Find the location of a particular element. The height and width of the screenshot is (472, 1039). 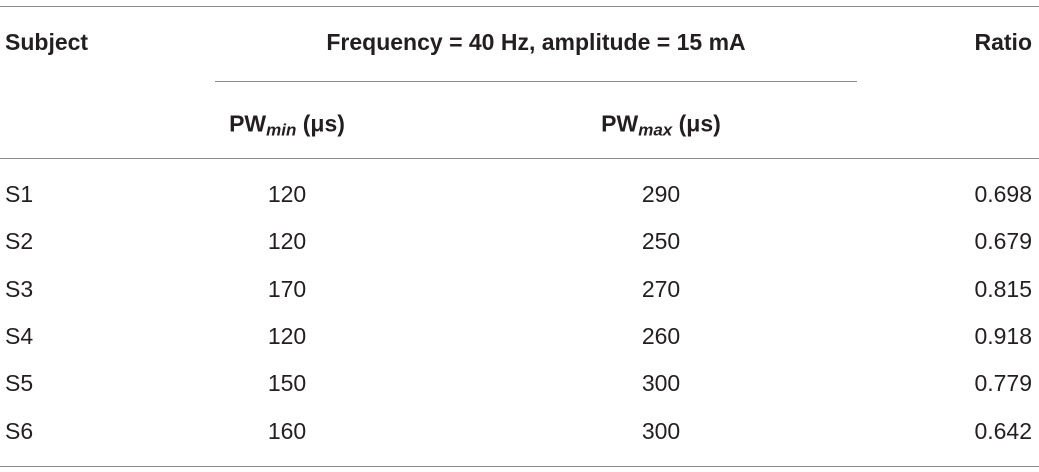

header-ratio: Ratio is located at coordinates (1003, 42).